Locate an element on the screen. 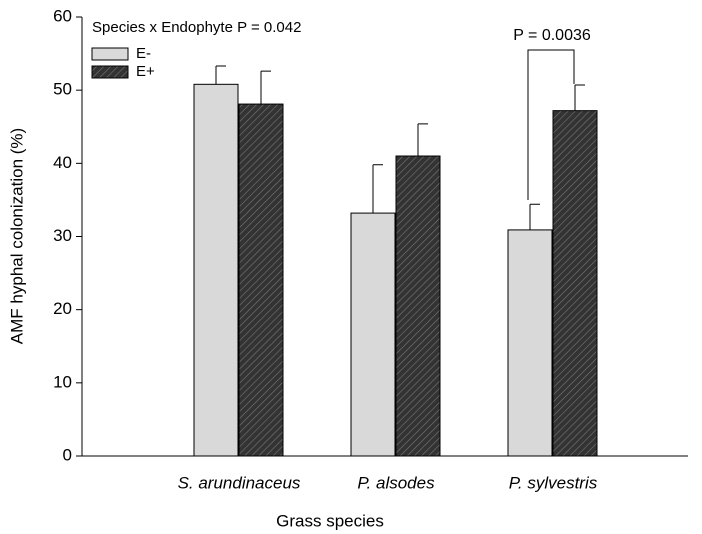  x-axis-label: Grass species is located at coordinates (330, 520).